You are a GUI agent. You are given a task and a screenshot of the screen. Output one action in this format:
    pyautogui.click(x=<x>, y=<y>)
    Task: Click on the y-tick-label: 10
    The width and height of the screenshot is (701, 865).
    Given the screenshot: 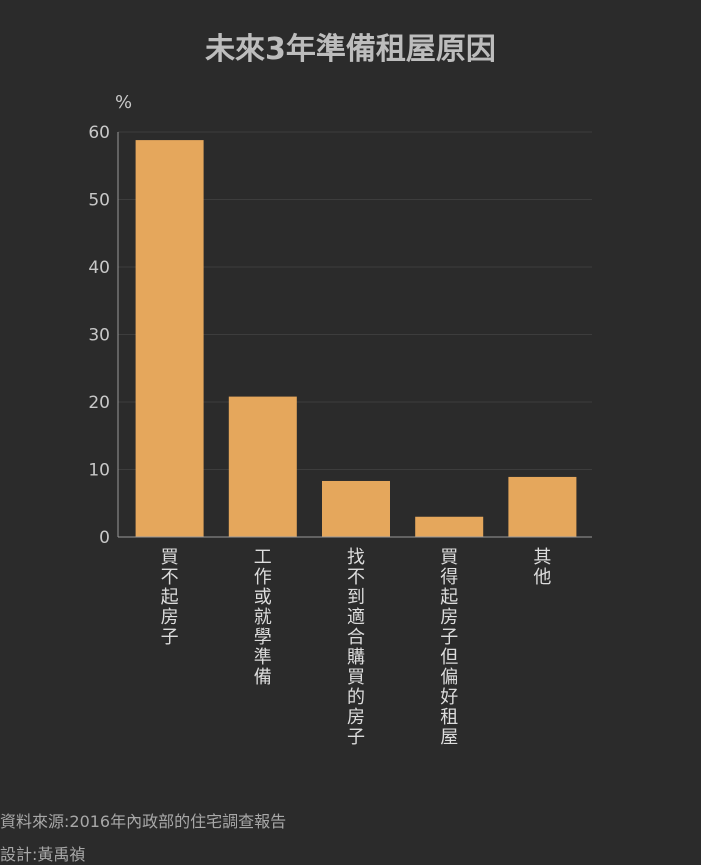 What is the action you would take?
    pyautogui.click(x=99, y=471)
    